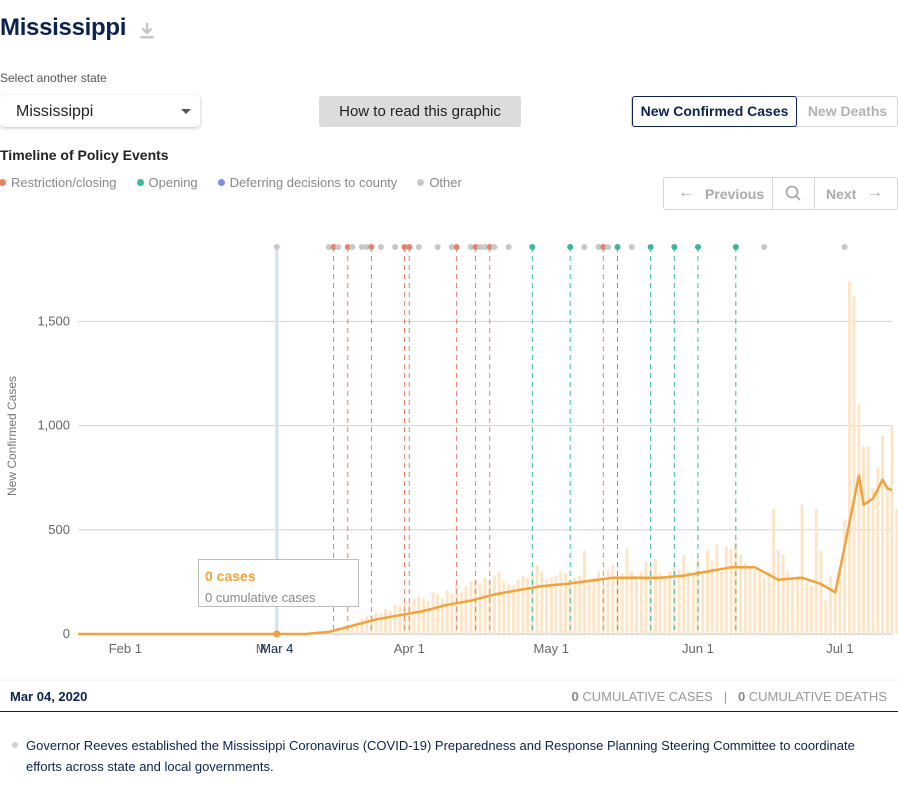 This screenshot has height=797, width=898. What do you see at coordinates (147, 31) in the screenshot?
I see `download-icon` at bounding box center [147, 31].